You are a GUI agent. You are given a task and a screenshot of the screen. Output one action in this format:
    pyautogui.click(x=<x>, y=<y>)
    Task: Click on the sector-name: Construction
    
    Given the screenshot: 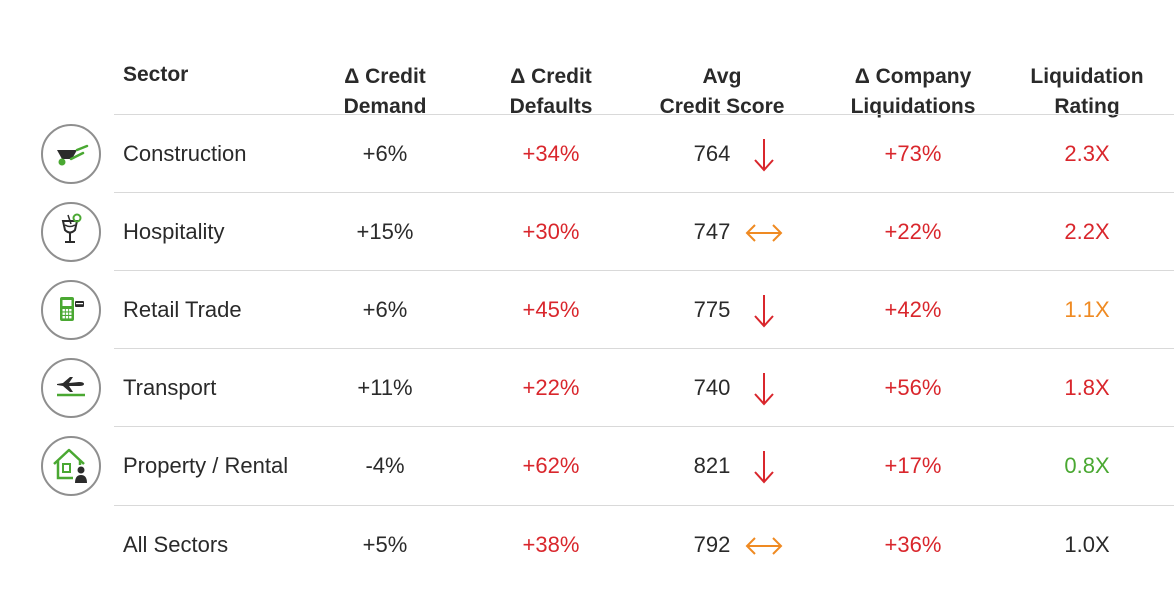 What is the action you would take?
    pyautogui.click(x=185, y=153)
    